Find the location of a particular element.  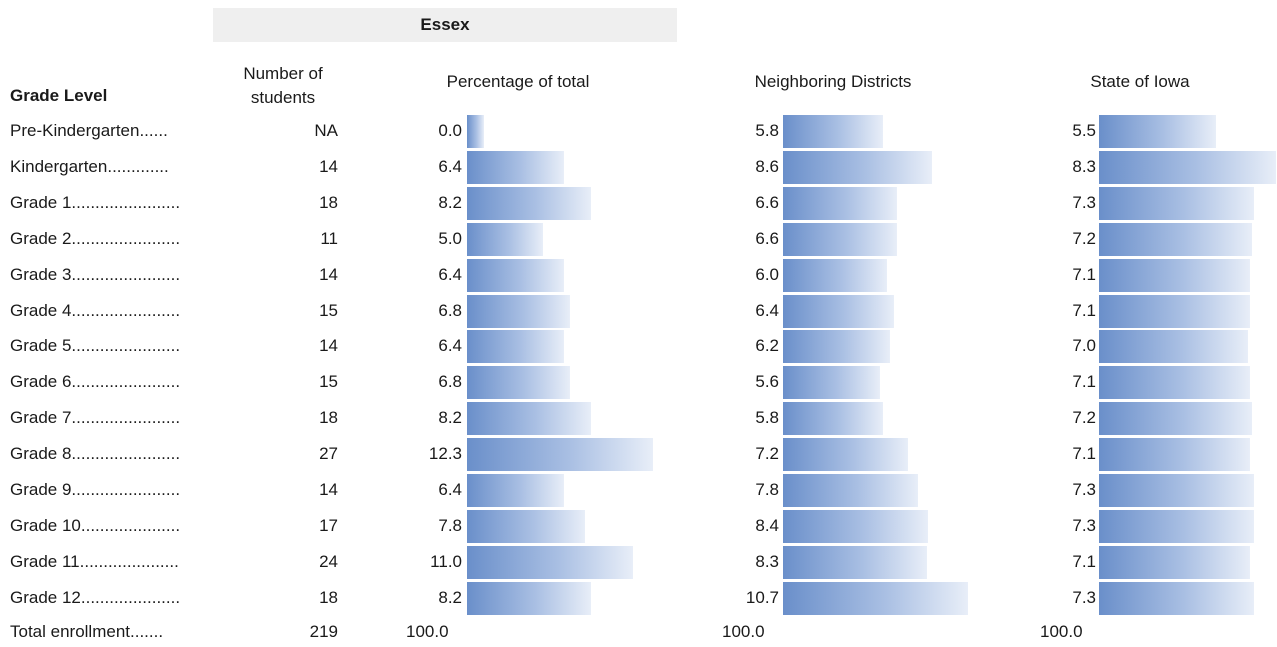

neighbor-value-label: 10.7 is located at coordinates (762, 597).